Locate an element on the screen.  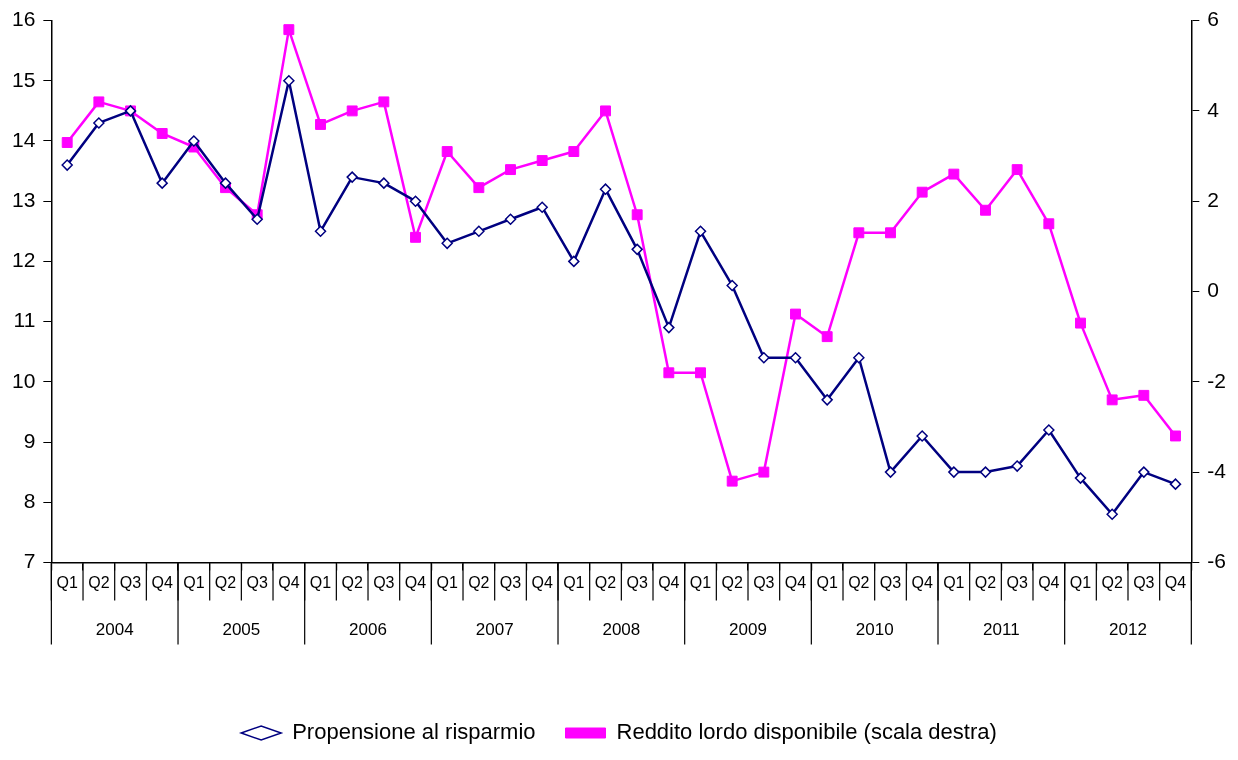
text: 2012 is located at coordinates (1128, 630).